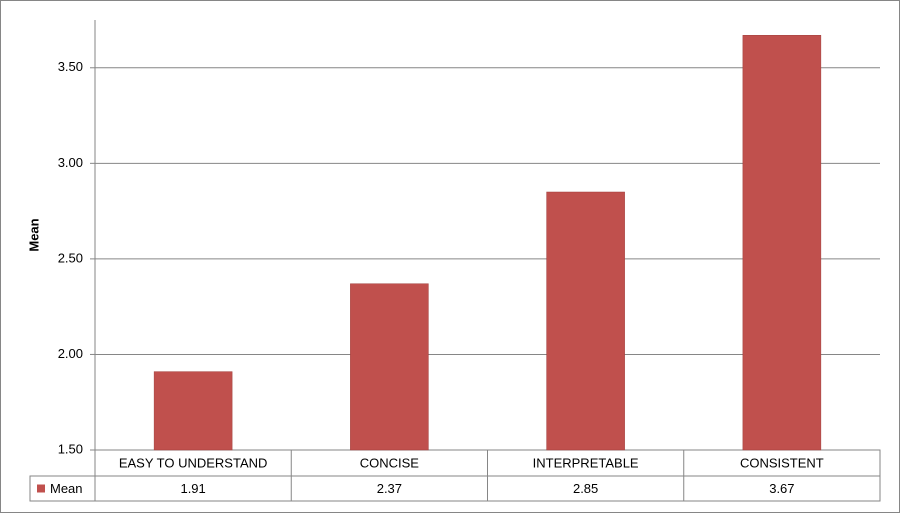  Describe the element at coordinates (33, 234) in the screenshot. I see `y-axis-label: Mean` at that location.